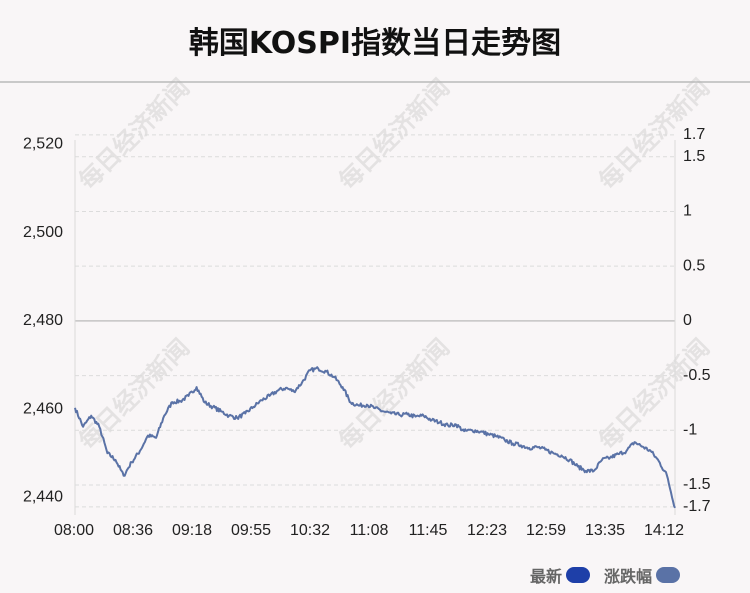 Image resolution: width=750 pixels, height=593 pixels. Describe the element at coordinates (43, 144) in the screenshot. I see `y-left-tick-4: 2,520` at that location.